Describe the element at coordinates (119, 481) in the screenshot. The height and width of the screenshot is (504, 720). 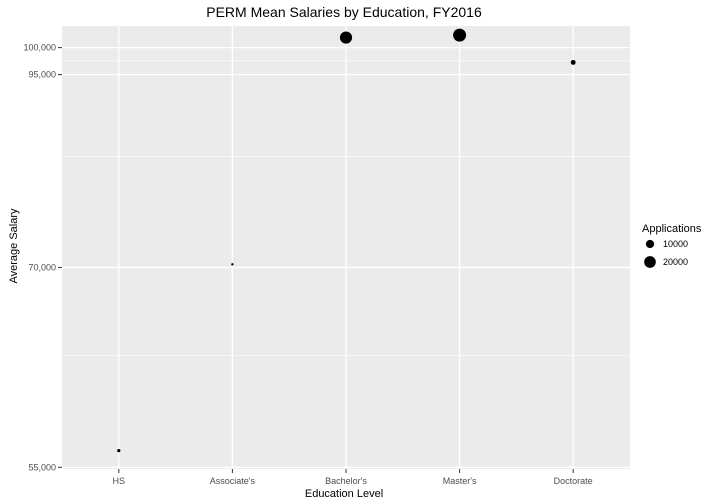
I see `x-tick-label: HS` at that location.